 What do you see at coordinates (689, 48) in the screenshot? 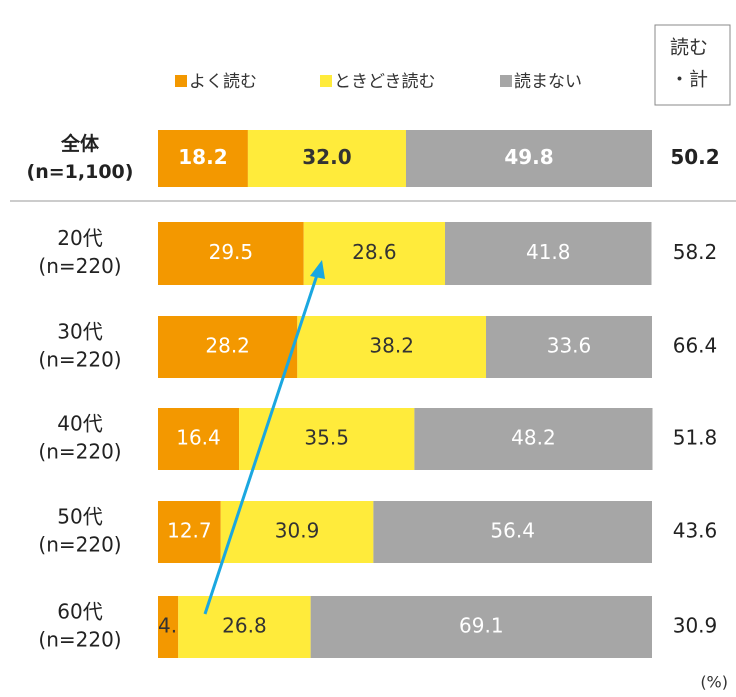
I see `total-header: 読む` at bounding box center [689, 48].